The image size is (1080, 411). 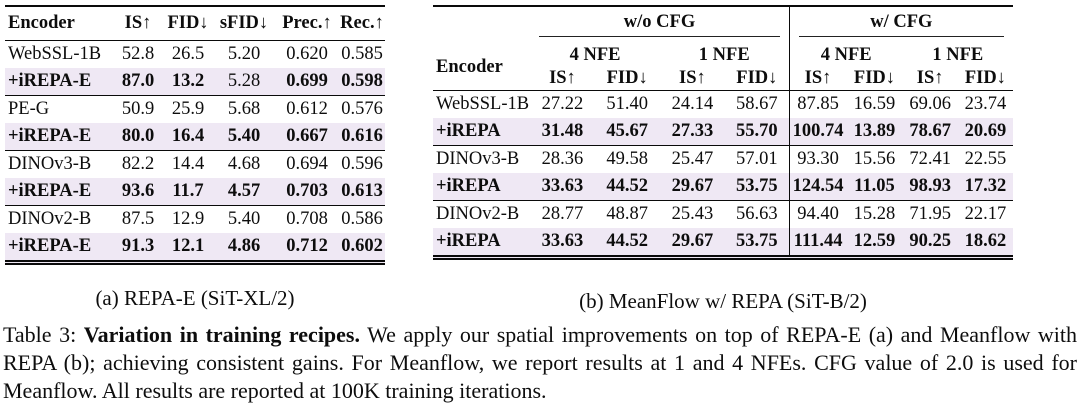 What do you see at coordinates (307, 164) in the screenshot?
I see `value-cell: 0.694` at bounding box center [307, 164].